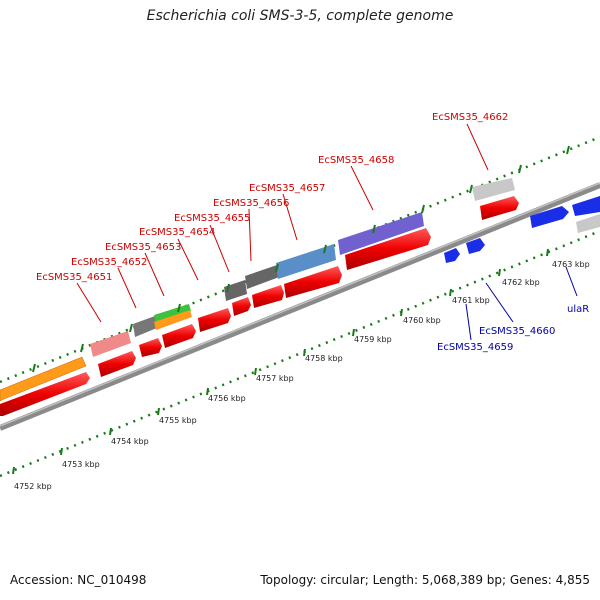 The width and height of the screenshot is (600, 600). I want to click on gene-label: EcSMS35_4659, so click(475, 347).